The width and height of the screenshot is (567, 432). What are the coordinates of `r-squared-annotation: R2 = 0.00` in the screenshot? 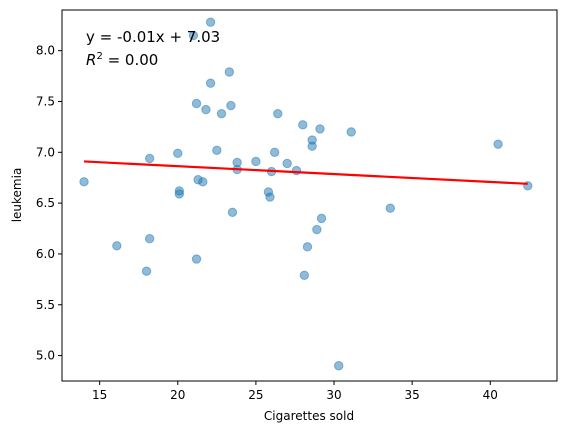 It's located at (122, 60).